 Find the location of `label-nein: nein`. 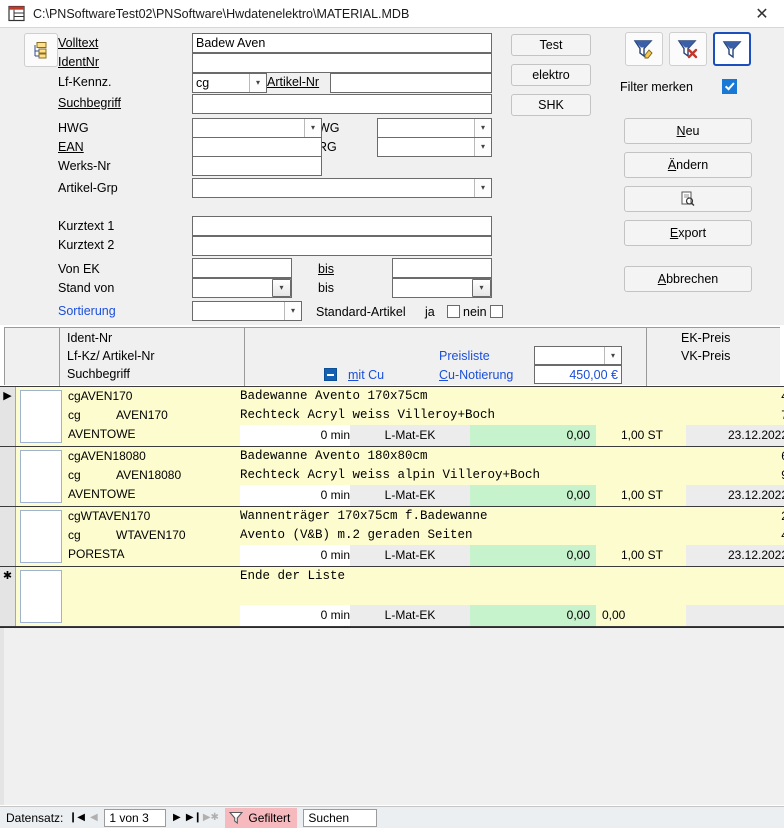

label-nein: nein is located at coordinates (475, 312).